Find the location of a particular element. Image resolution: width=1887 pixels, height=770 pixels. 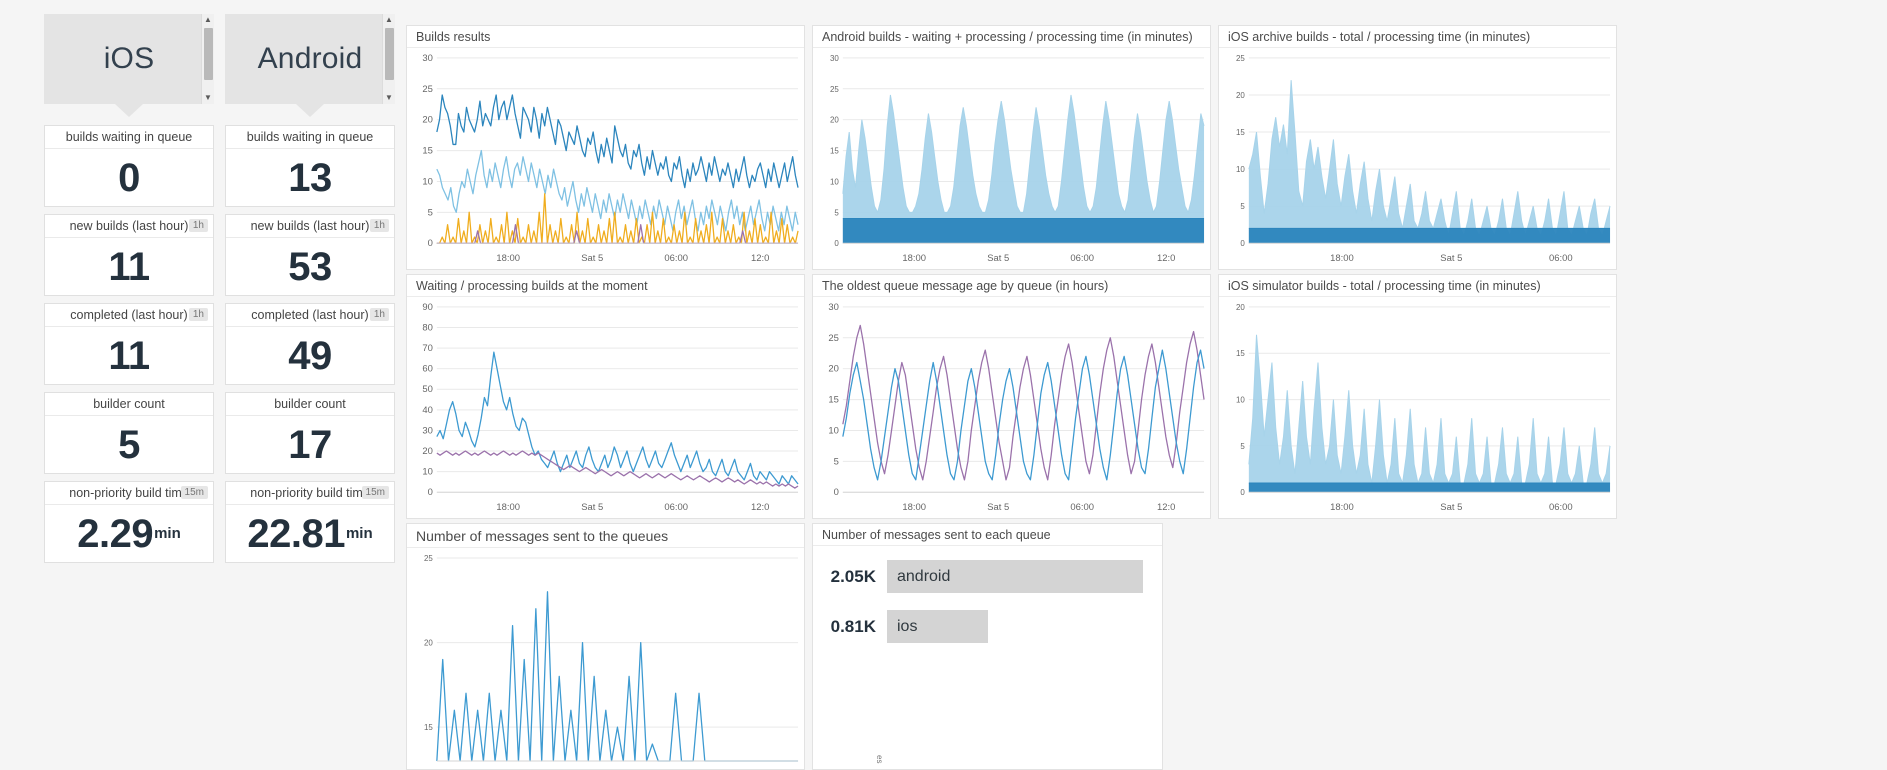

stat-value: 53 is located at coordinates (310, 266).